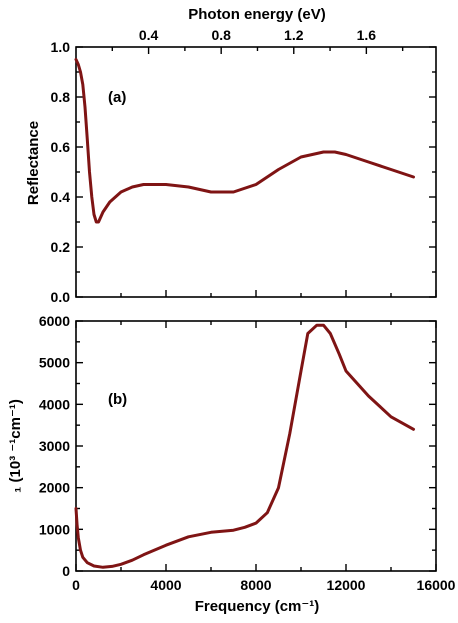 The image size is (458, 623). Describe the element at coordinates (61, 197) in the screenshot. I see `y-tick-label-a: 0.4` at that location.